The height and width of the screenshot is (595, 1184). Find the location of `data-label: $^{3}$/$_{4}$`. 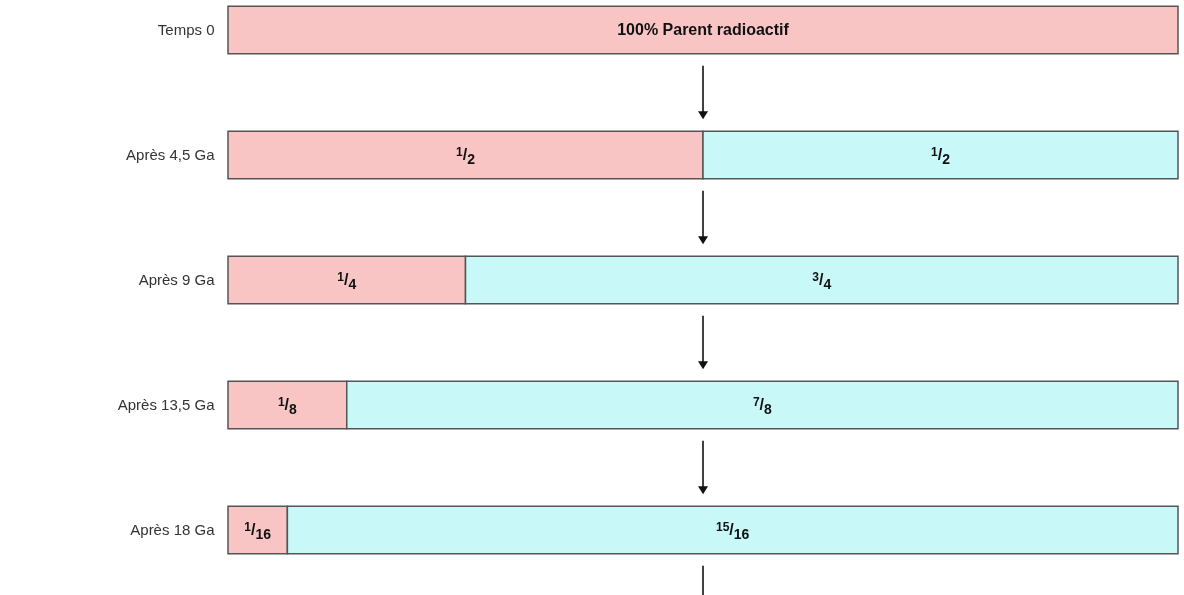

data-label: $^{3}$/$_{4}$ is located at coordinates (822, 280).